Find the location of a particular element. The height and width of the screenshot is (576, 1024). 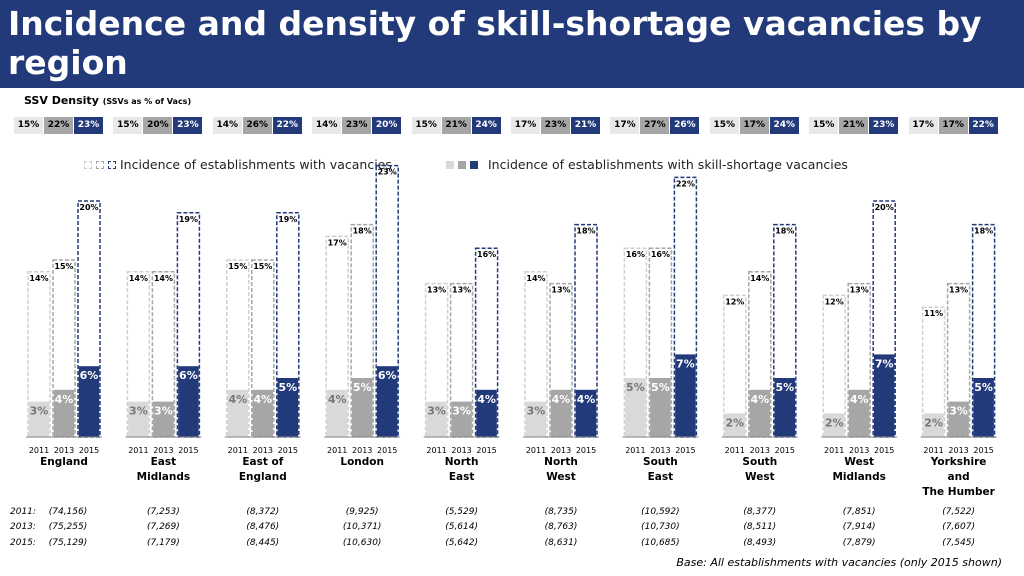

category-label: East of is located at coordinates (262, 462).